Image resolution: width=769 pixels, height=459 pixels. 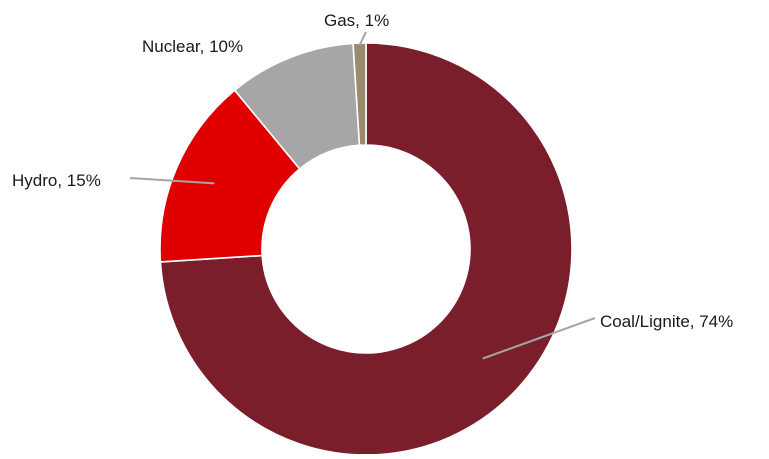 I want to click on slice-gas, so click(x=359, y=94).